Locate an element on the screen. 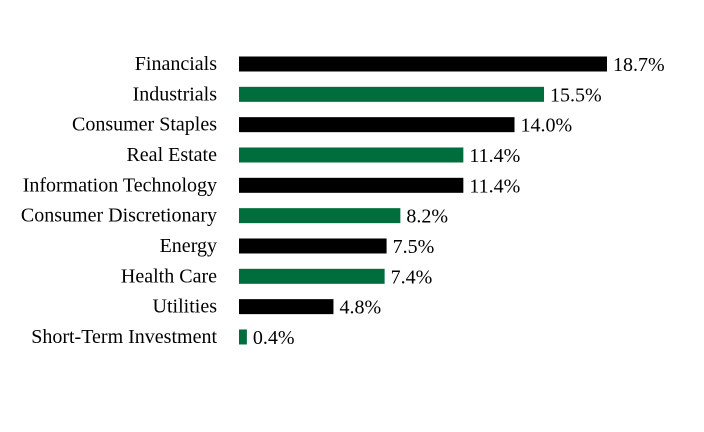  category-label-health-care: Health Care is located at coordinates (169, 276).